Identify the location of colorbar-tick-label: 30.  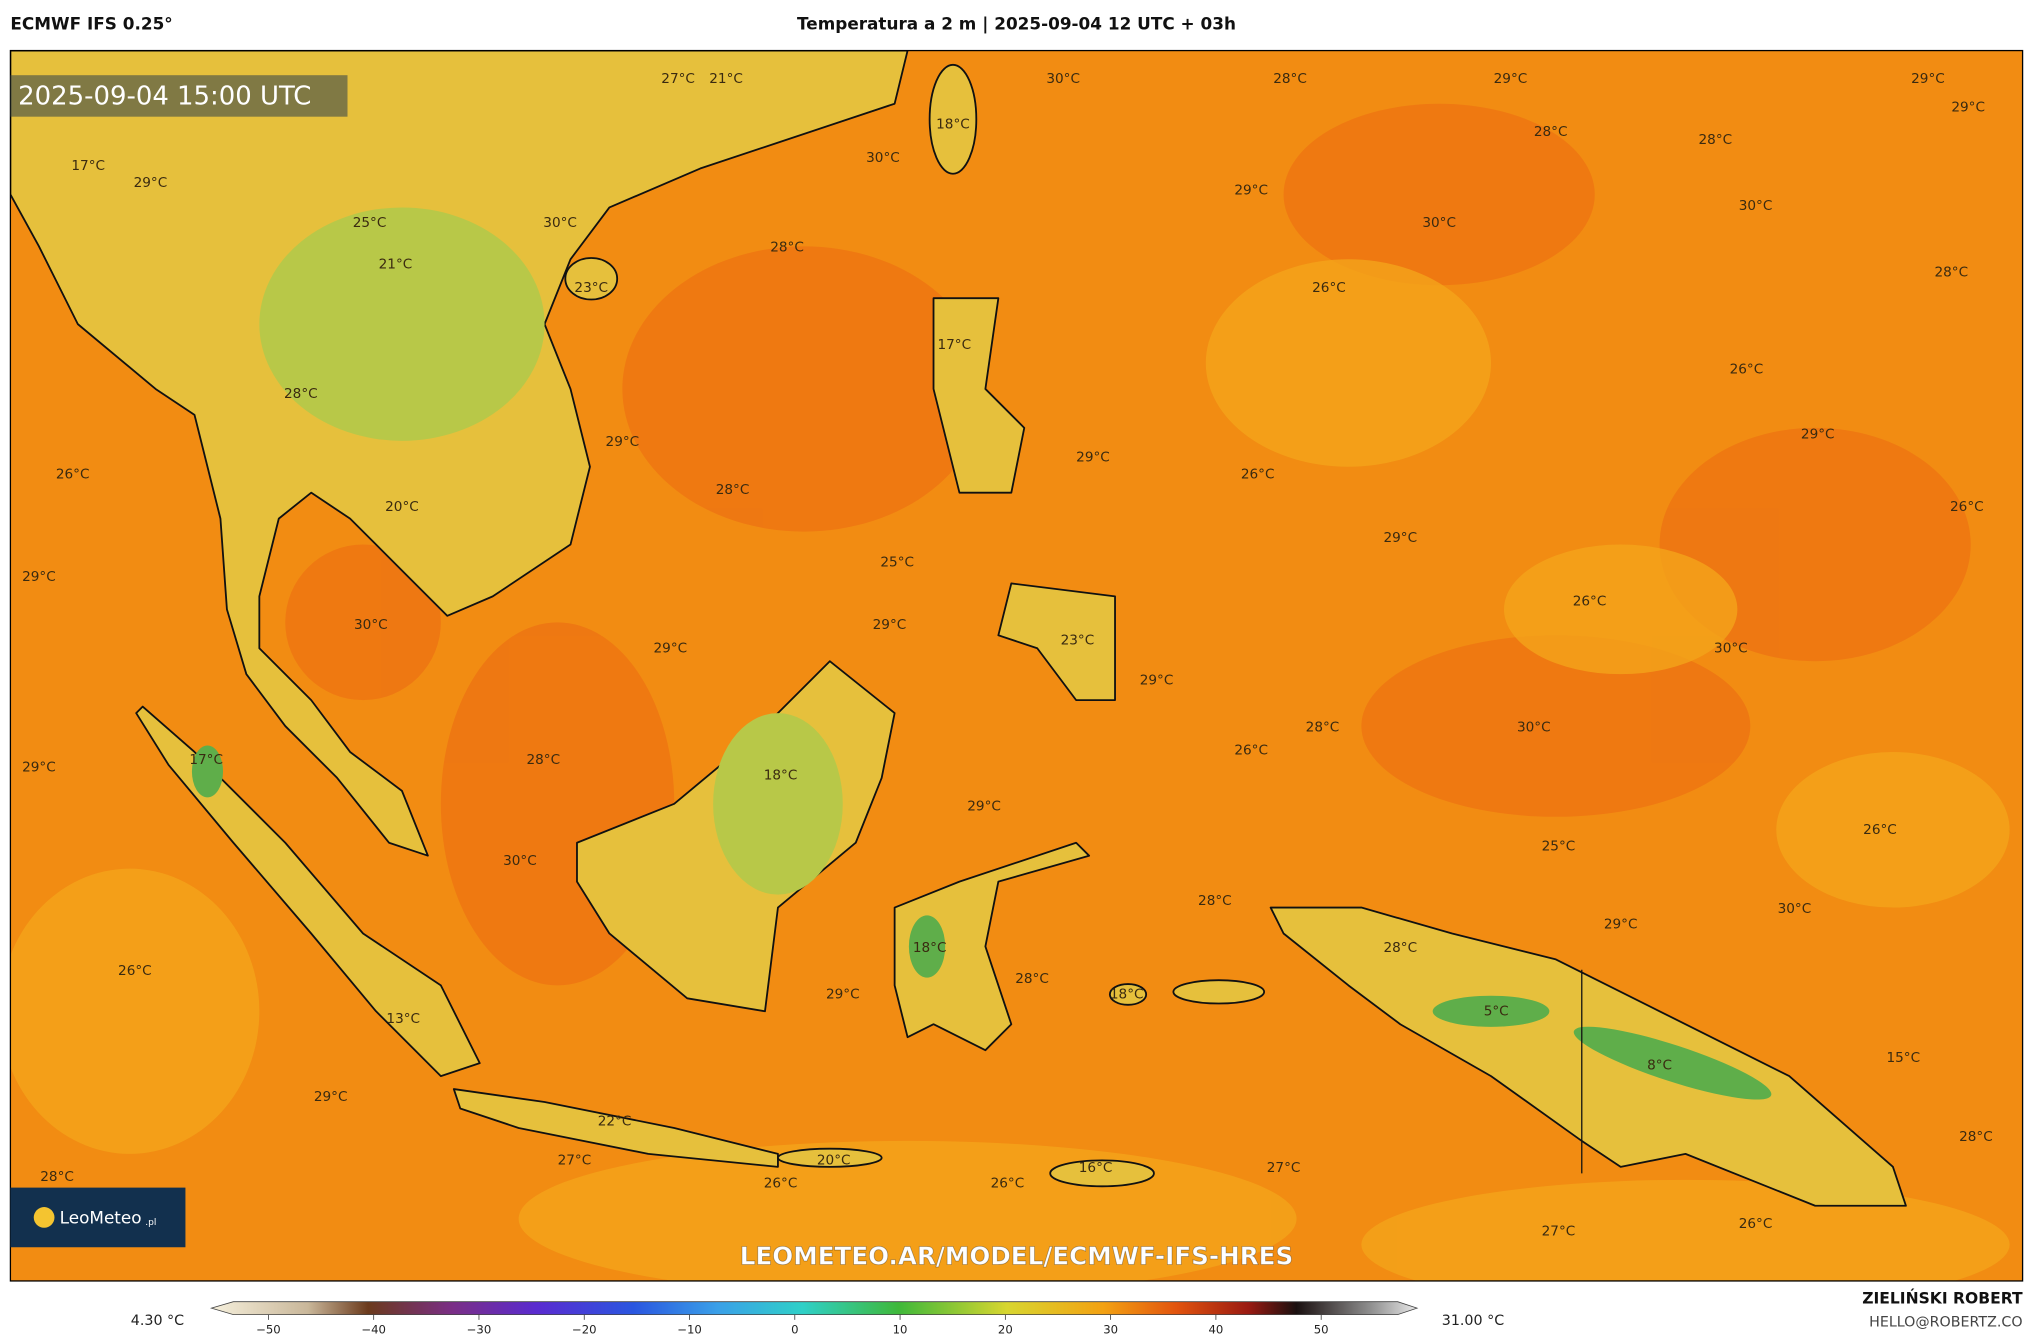
(1110, 1330).